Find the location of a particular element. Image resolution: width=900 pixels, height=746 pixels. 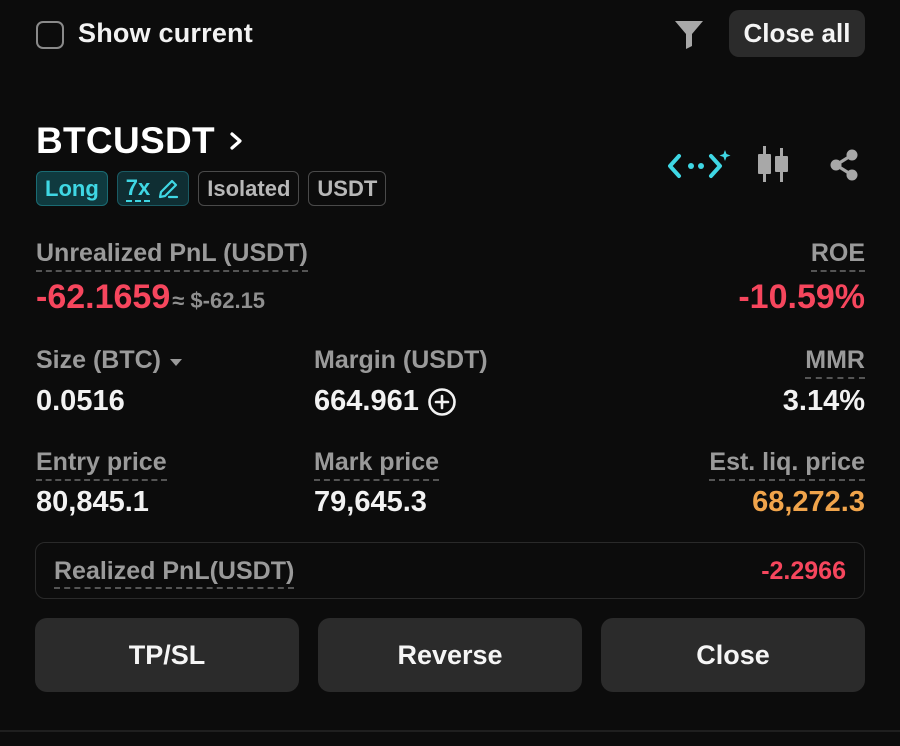

size-value: 0.0516 is located at coordinates (80, 401).